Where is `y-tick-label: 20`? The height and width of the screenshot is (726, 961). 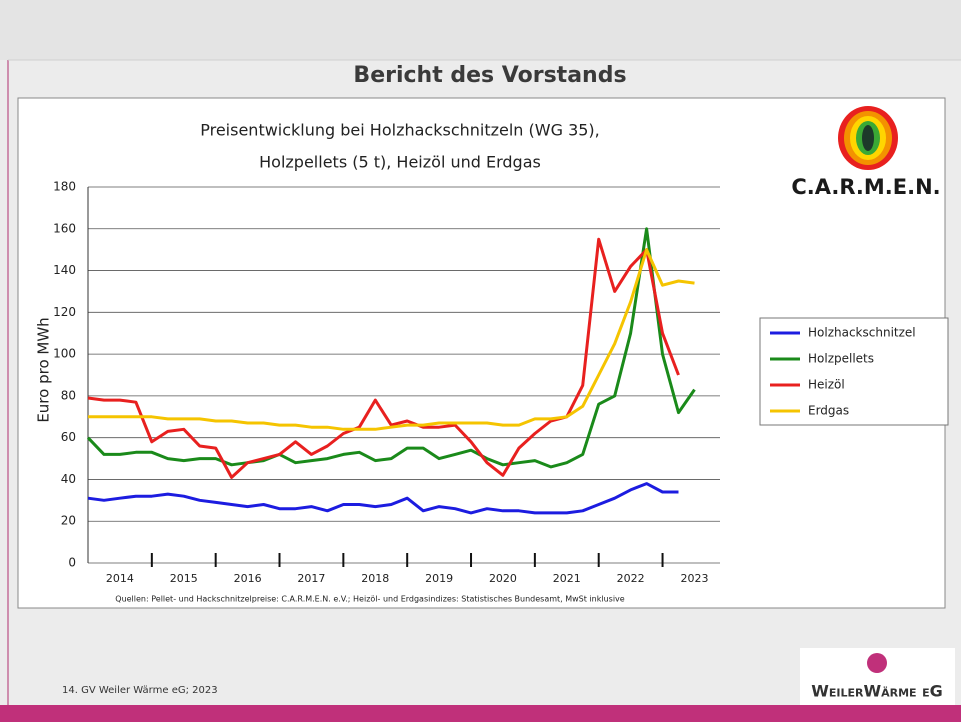
y-tick-label: 20 is located at coordinates (68, 521).